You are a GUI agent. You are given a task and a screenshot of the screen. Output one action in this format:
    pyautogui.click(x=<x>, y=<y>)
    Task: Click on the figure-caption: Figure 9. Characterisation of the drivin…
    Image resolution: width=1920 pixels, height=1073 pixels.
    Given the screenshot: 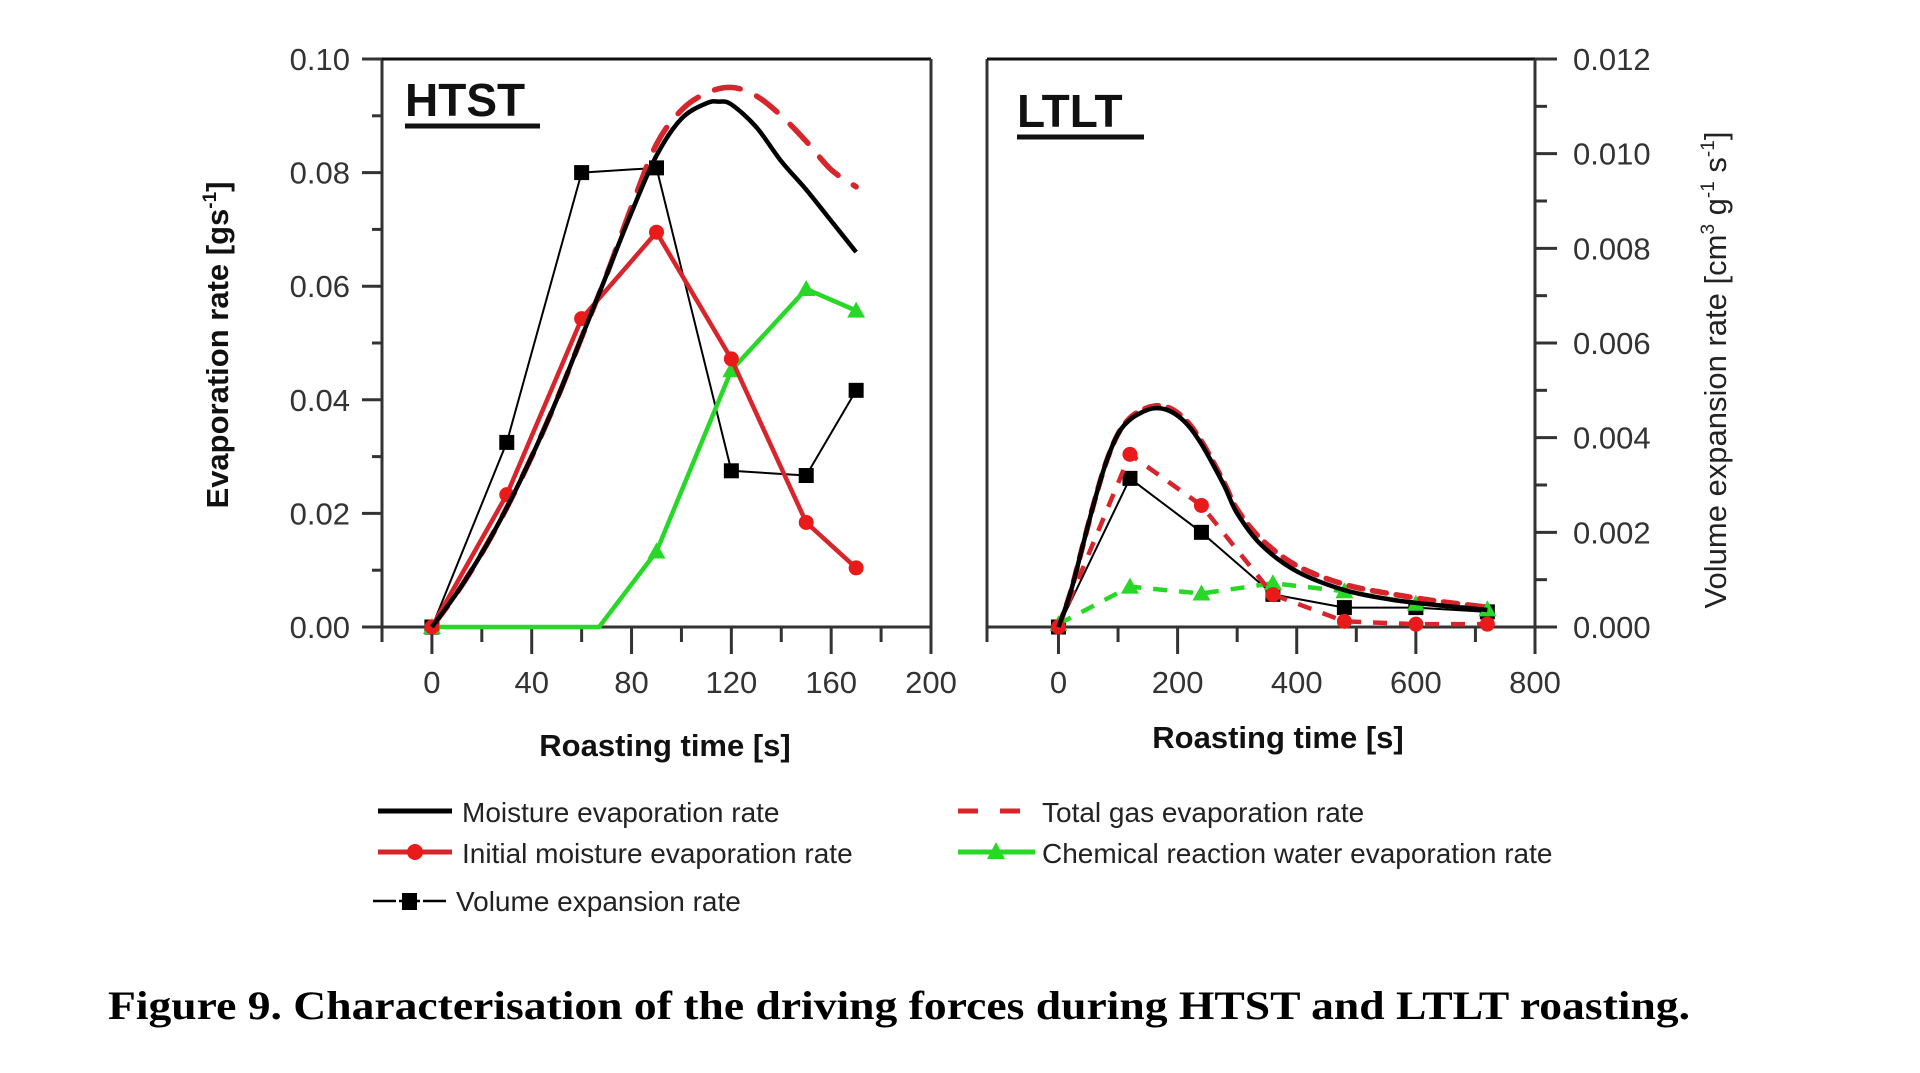 What is the action you would take?
    pyautogui.click(x=899, y=1005)
    